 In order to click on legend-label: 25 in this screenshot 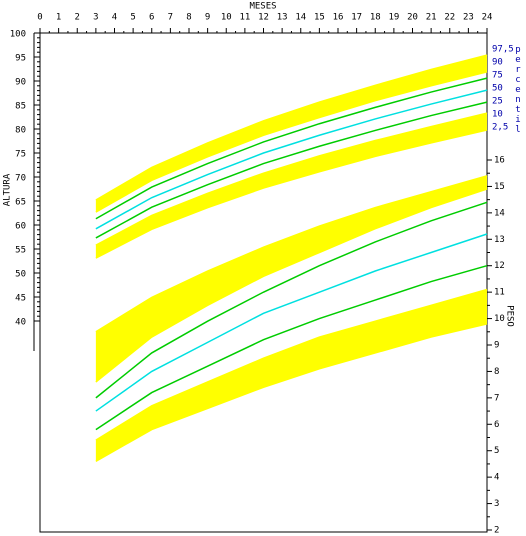, I will do `click(497, 102)`.